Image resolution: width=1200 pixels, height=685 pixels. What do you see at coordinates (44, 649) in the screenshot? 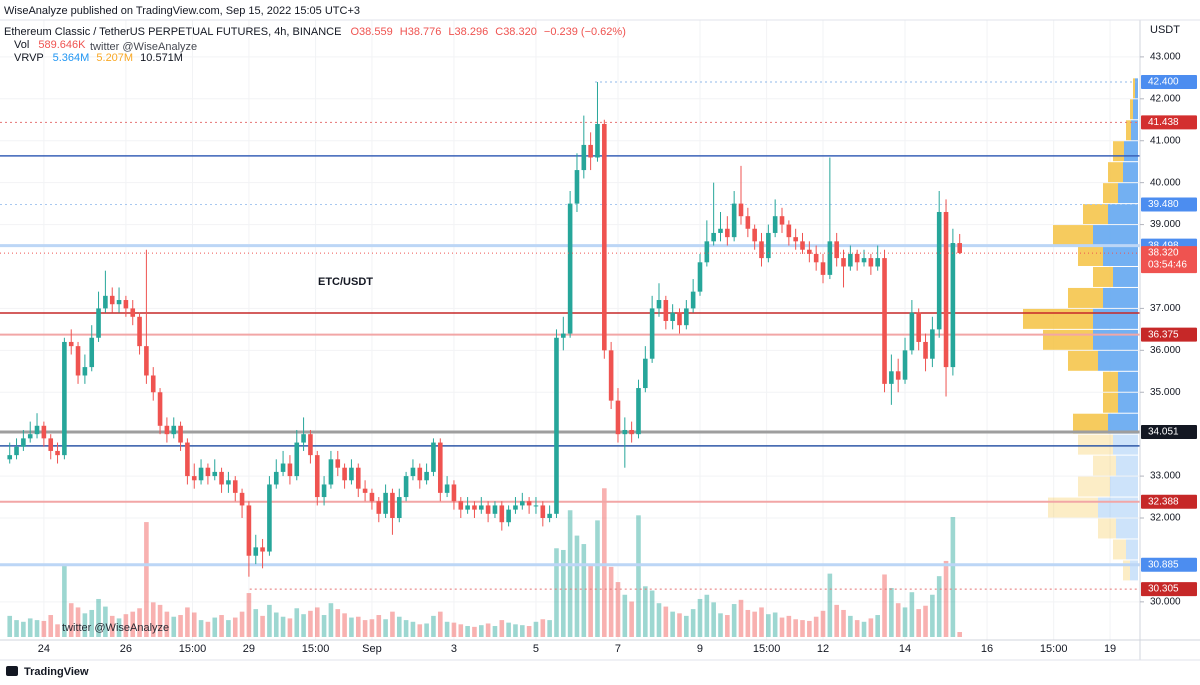
I see `x-tick-label: 24` at bounding box center [44, 649].